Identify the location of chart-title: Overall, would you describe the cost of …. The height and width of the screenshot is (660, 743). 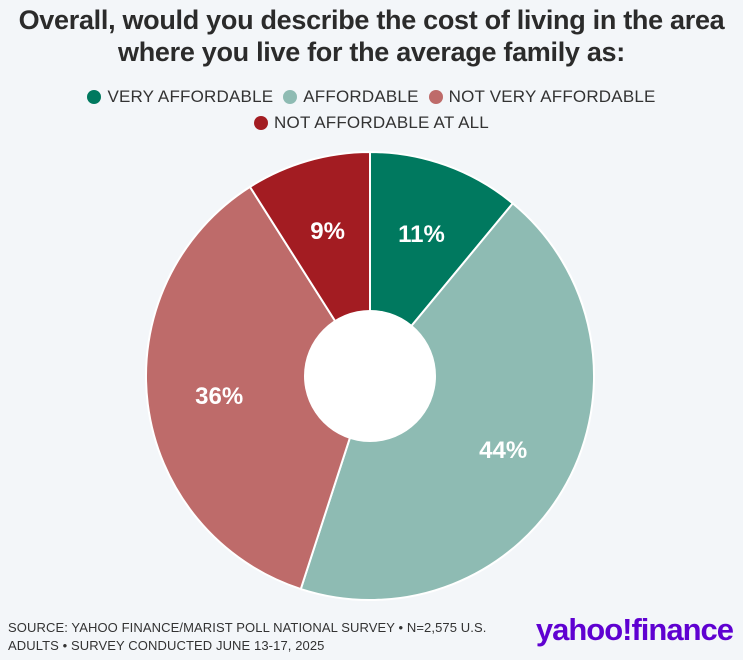
(371, 36).